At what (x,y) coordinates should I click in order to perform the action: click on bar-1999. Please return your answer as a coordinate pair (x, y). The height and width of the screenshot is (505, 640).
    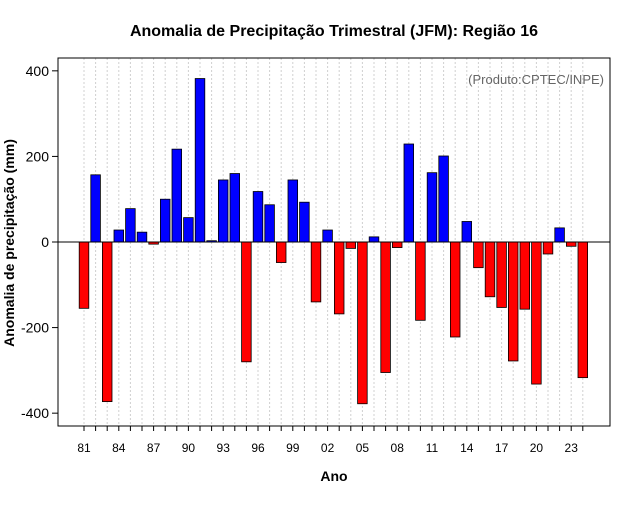
    Looking at the image, I should click on (293, 211).